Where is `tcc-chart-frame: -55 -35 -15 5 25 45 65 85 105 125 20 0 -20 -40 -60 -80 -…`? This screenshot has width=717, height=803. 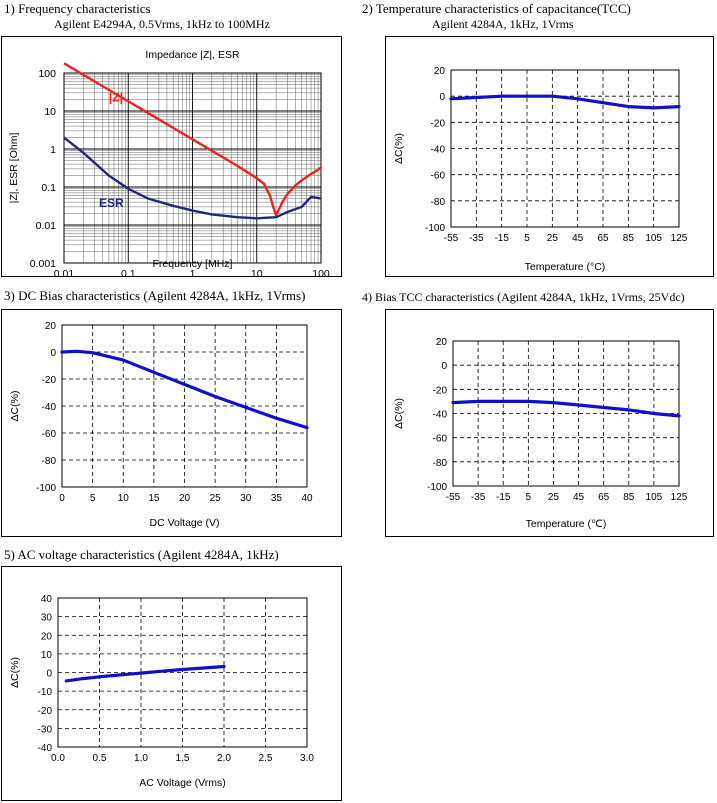
tcc-chart-frame: -55 -35 -15 5 25 45 65 85 105 125 20 0 -20 -40 -60 -80 -… is located at coordinates (549, 156).